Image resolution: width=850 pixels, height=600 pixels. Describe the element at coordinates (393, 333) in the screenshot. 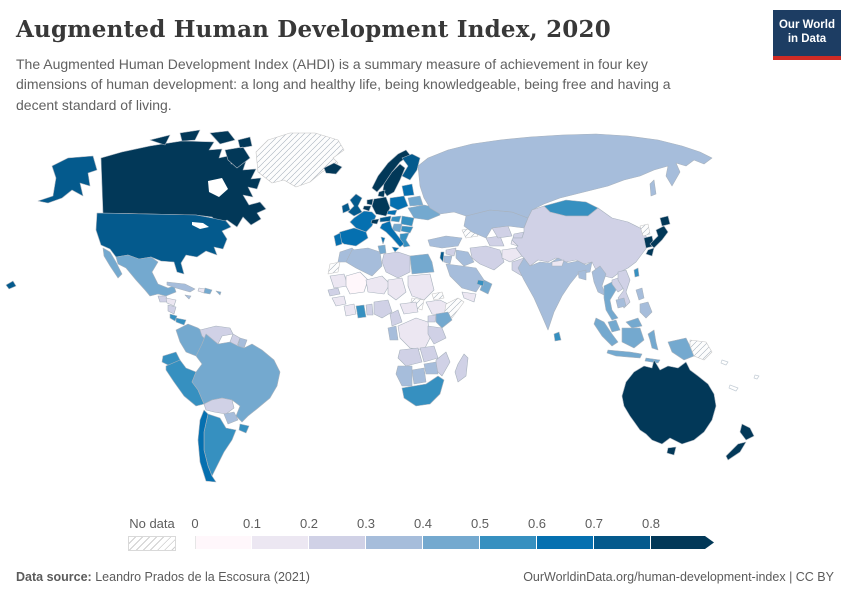

I see `country-congo-gabon` at that location.